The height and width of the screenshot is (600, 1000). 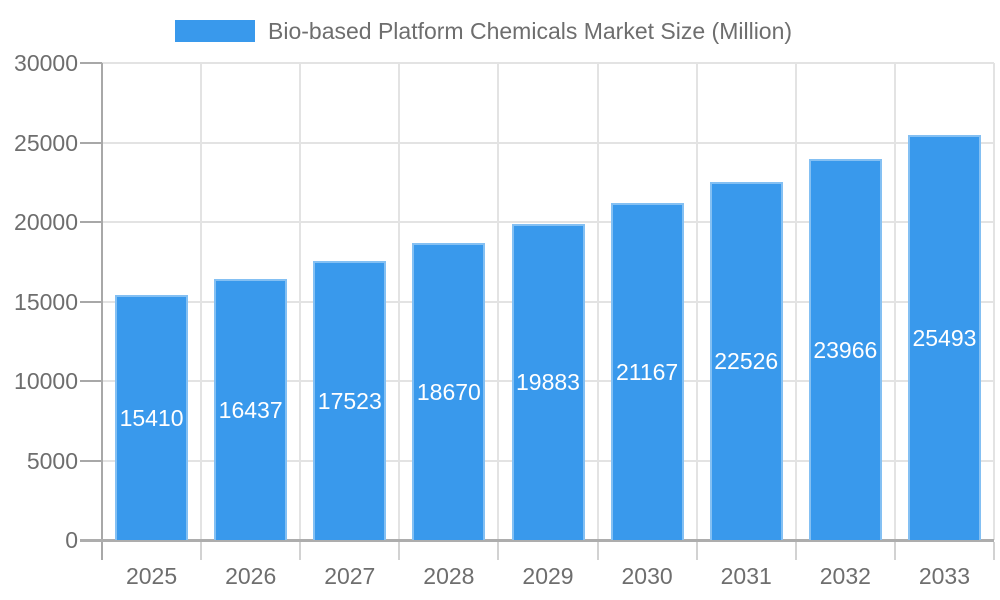 I want to click on bar-2033: 25493, so click(x=944, y=337).